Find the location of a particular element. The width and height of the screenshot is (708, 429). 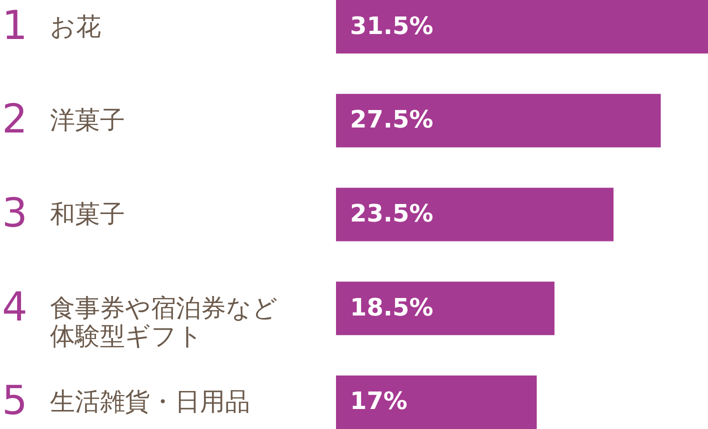

data-label: 27.5% is located at coordinates (392, 120).